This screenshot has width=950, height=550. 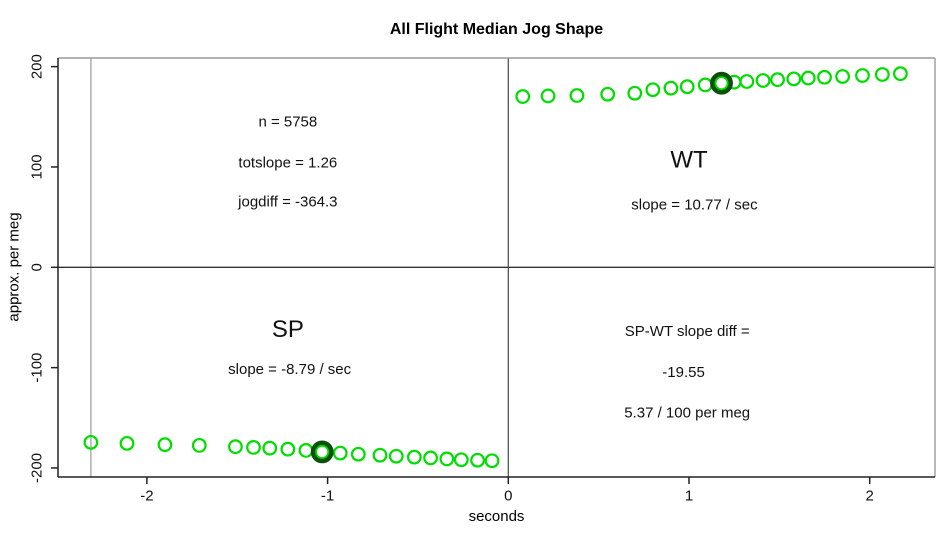 What do you see at coordinates (870, 496) in the screenshot?
I see `x-tick-label: 2` at bounding box center [870, 496].